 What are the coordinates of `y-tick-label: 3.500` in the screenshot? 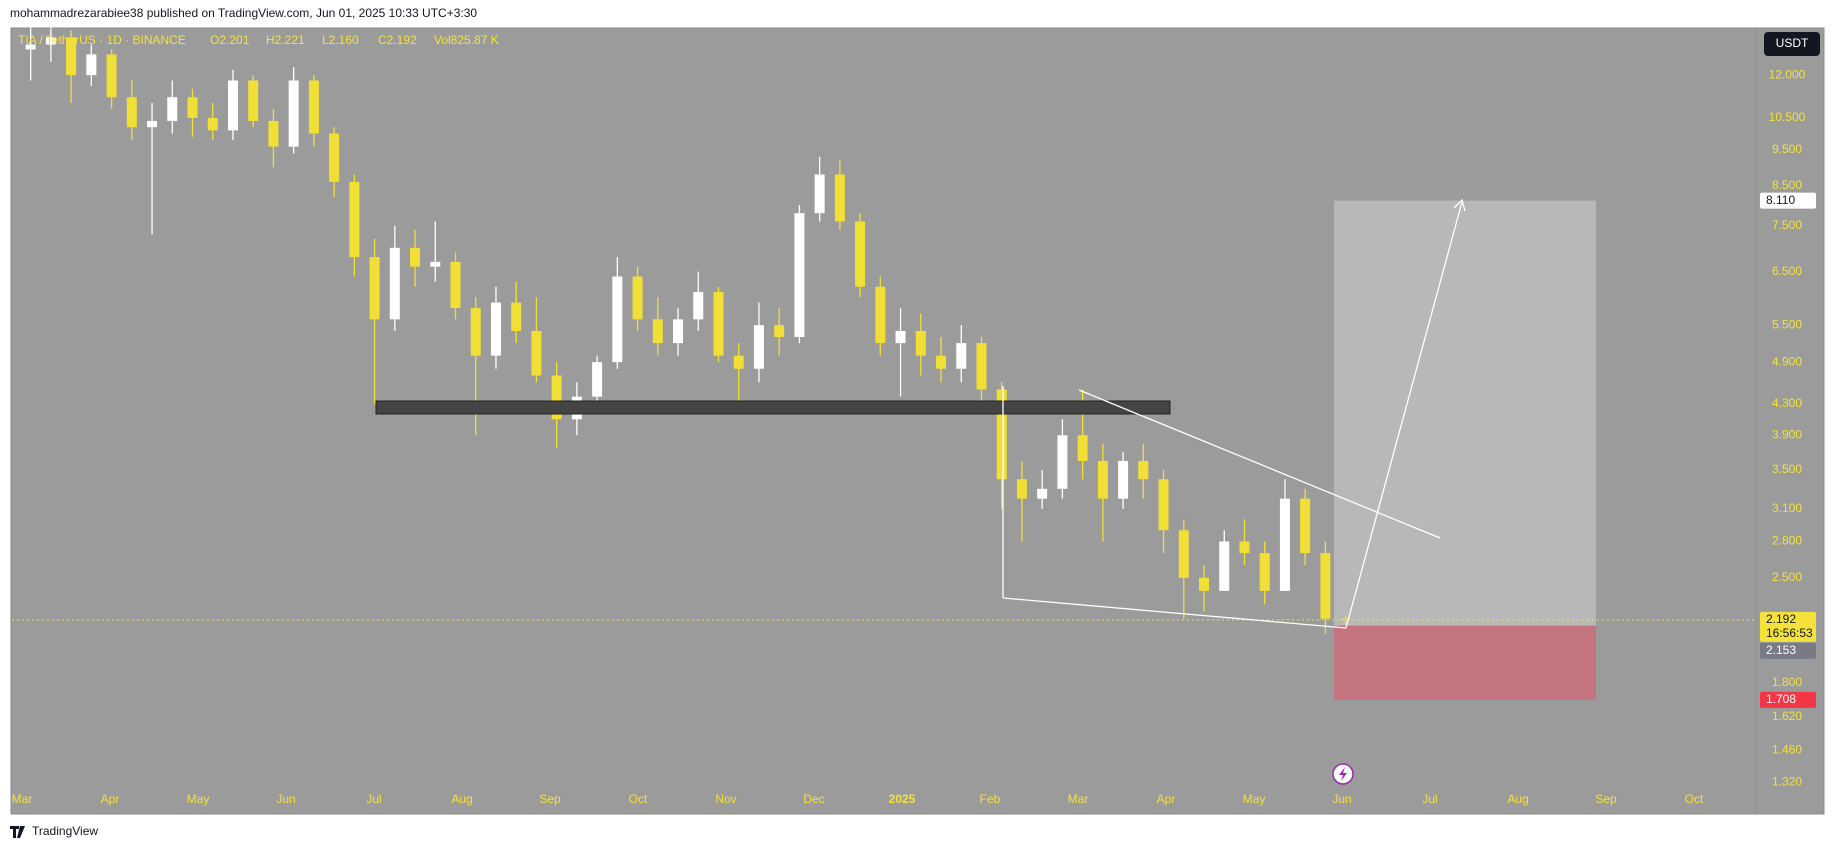 It's located at (1787, 469).